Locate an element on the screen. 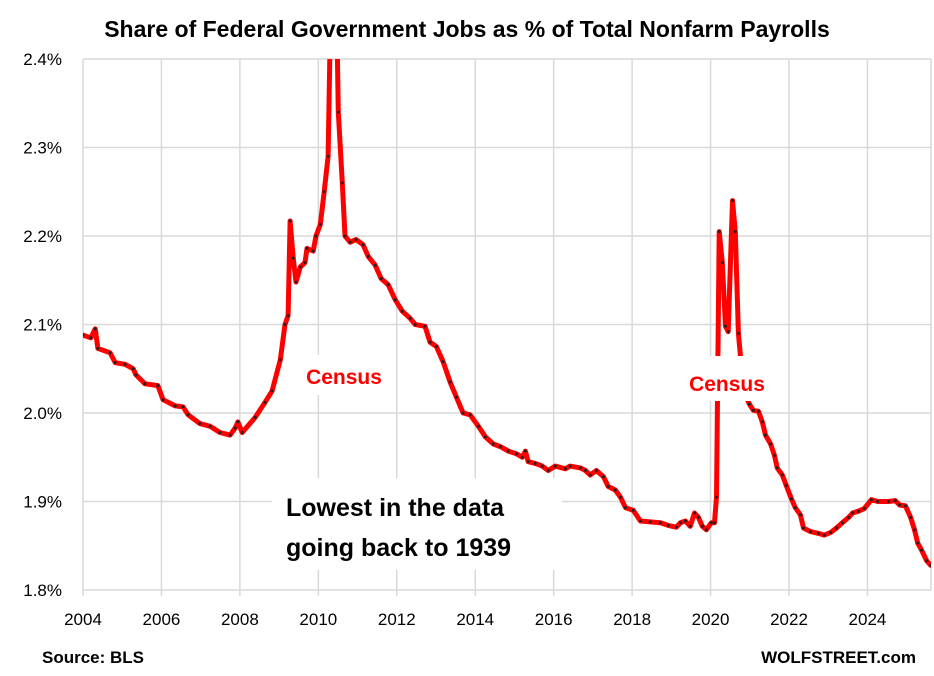  x-tick-label: 2004 is located at coordinates (83, 619).